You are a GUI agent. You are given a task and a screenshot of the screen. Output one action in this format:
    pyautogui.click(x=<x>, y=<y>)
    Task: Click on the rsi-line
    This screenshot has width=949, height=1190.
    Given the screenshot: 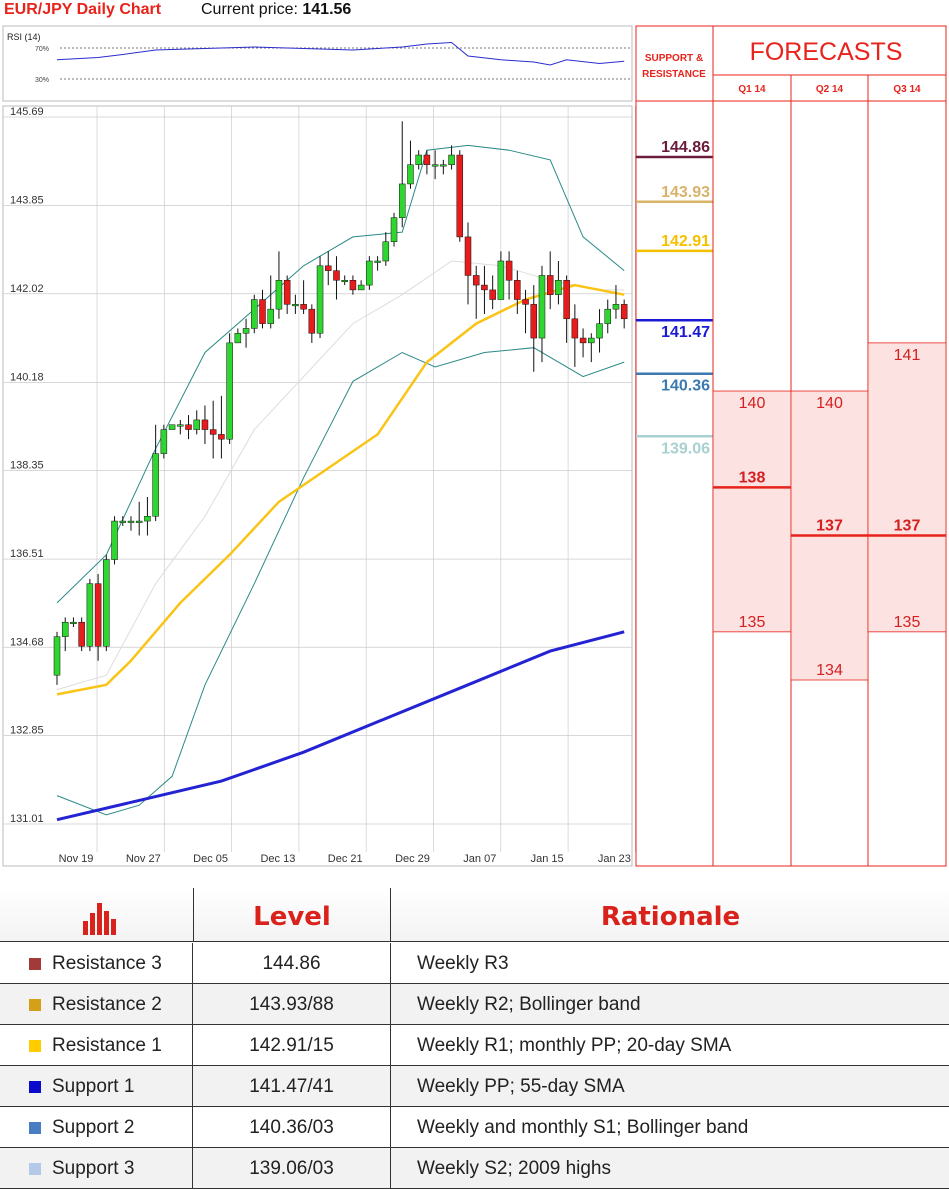 What is the action you would take?
    pyautogui.click(x=340, y=53)
    